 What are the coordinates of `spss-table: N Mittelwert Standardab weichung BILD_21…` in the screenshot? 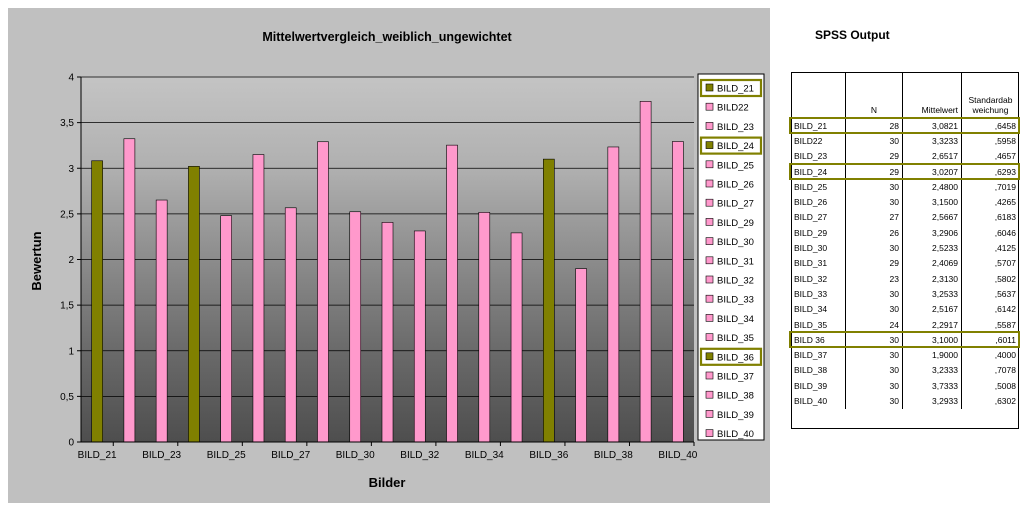 It's located at (905, 240).